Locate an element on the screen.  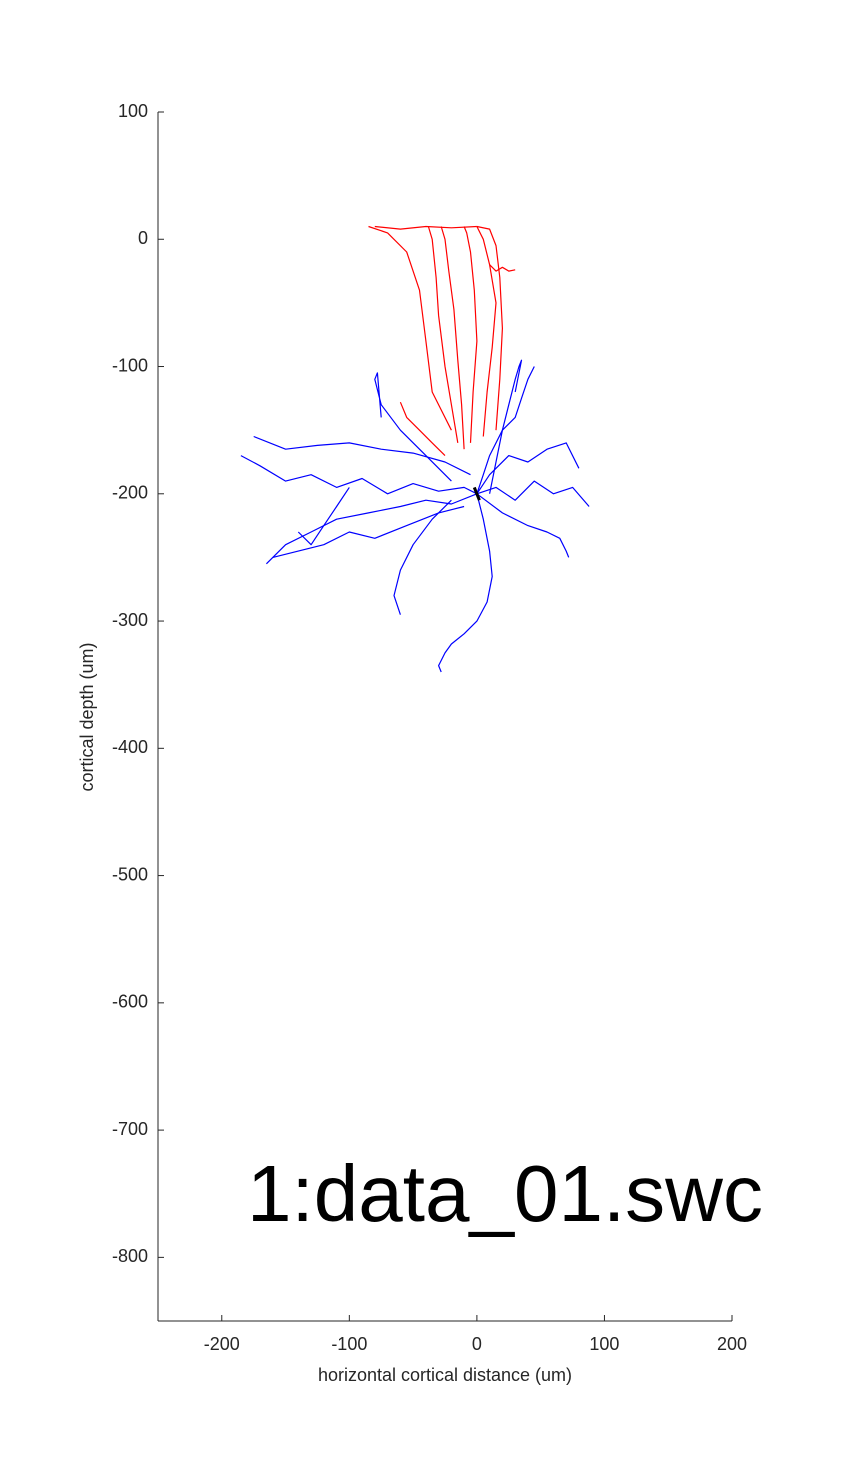
y-tick-label: 100 is located at coordinates (133, 111).